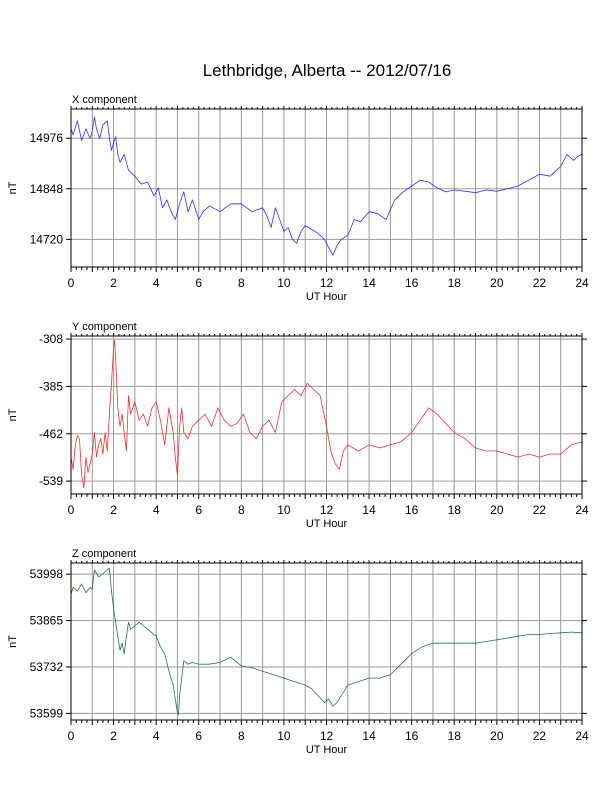 The image size is (612, 792). Describe the element at coordinates (47, 713) in the screenshot. I see `y-tick-label: 53599` at that location.